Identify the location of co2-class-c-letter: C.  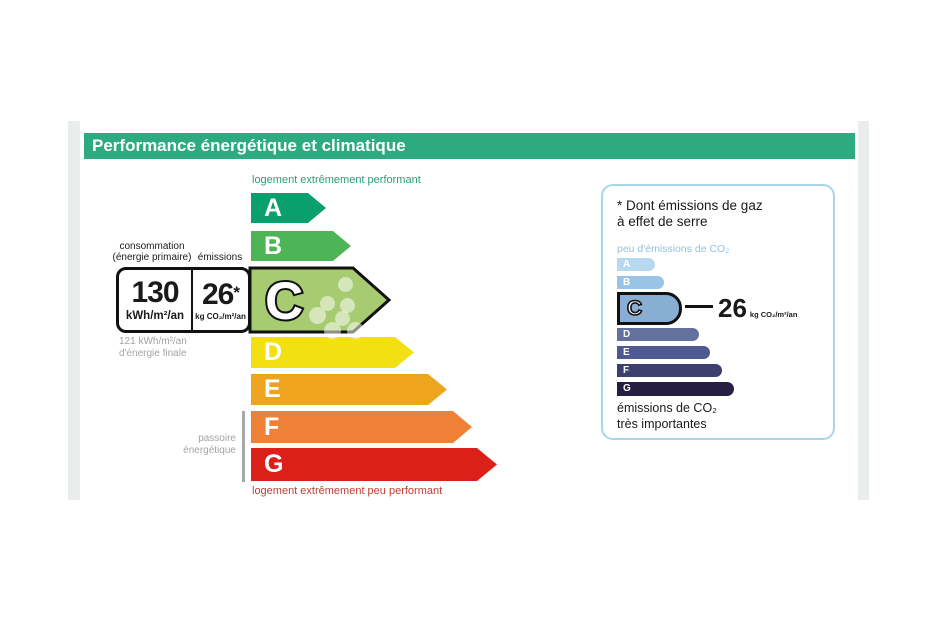
(634, 308).